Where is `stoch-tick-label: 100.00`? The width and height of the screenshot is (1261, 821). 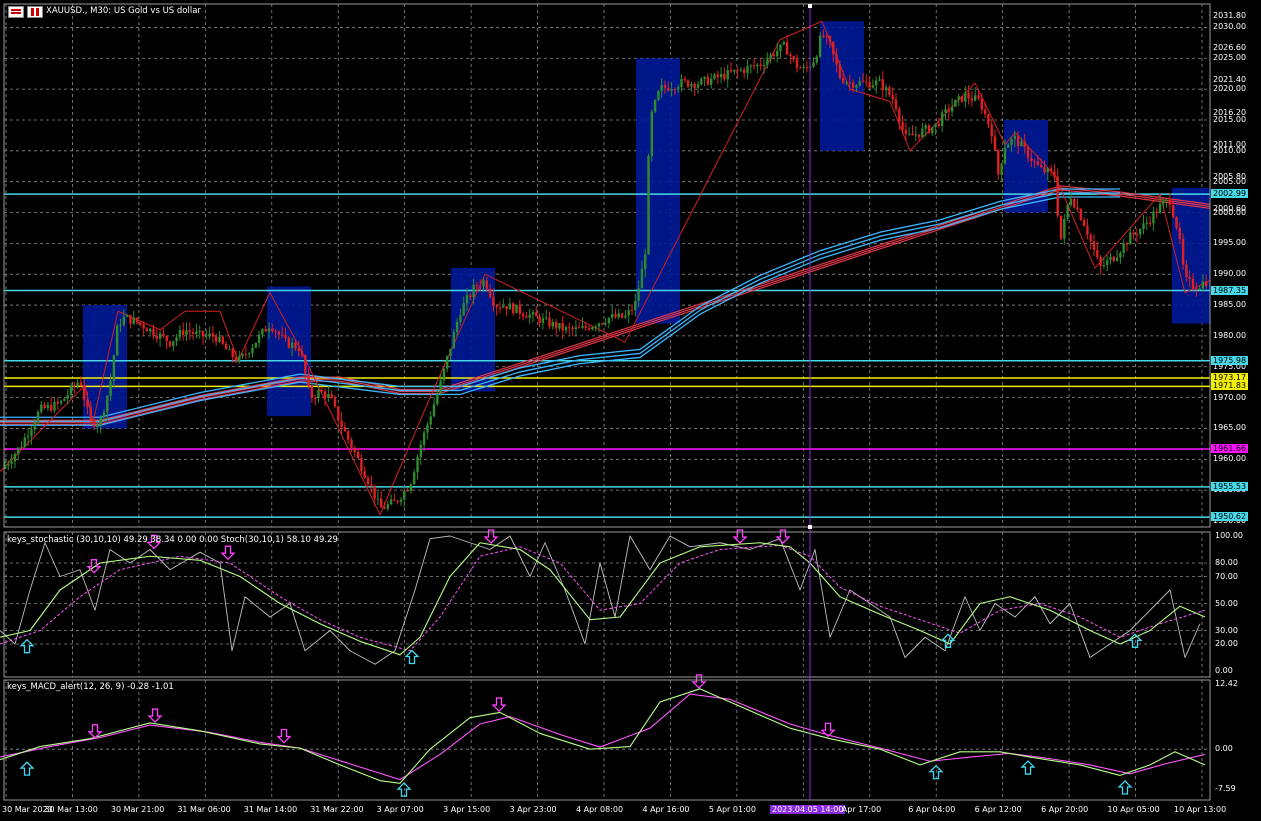
stoch-tick-label: 100.00 is located at coordinates (1229, 535).